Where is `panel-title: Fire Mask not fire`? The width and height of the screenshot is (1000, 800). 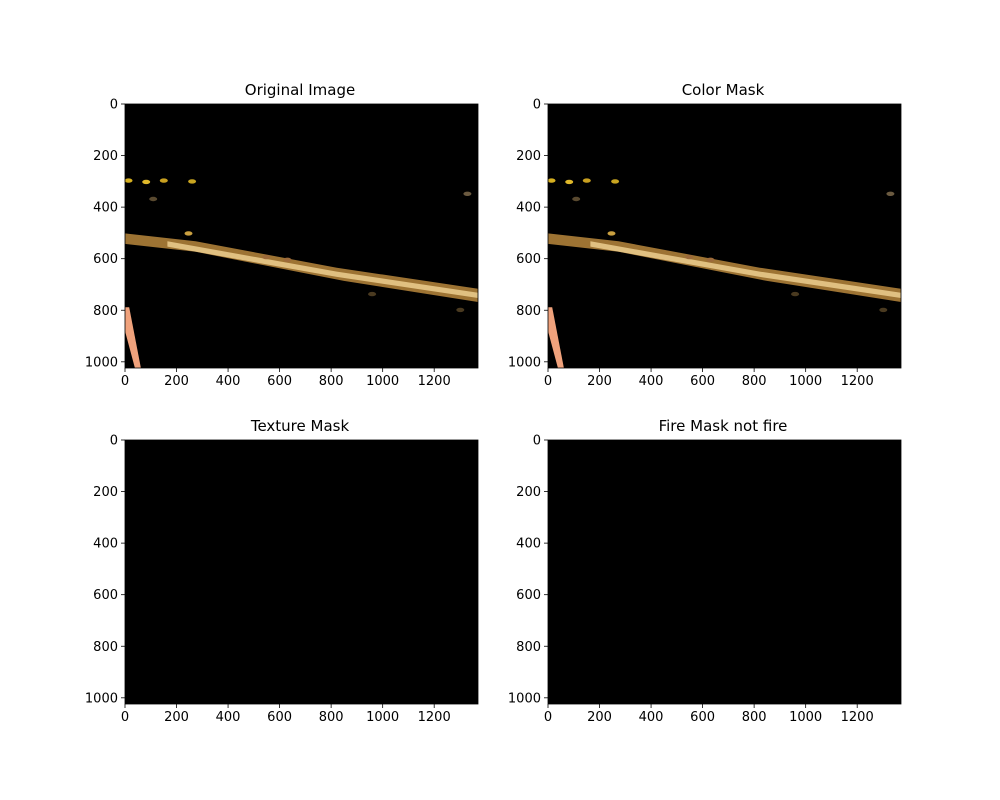 panel-title: Fire Mask not fire is located at coordinates (723, 426).